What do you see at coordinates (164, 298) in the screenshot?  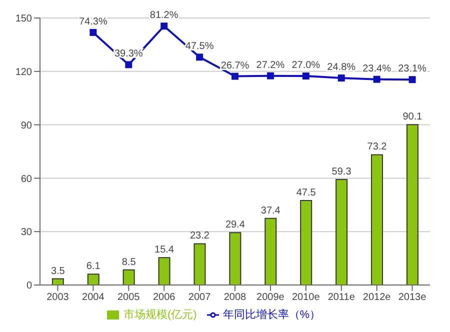 I see `x-tick-label: 2006` at bounding box center [164, 298].